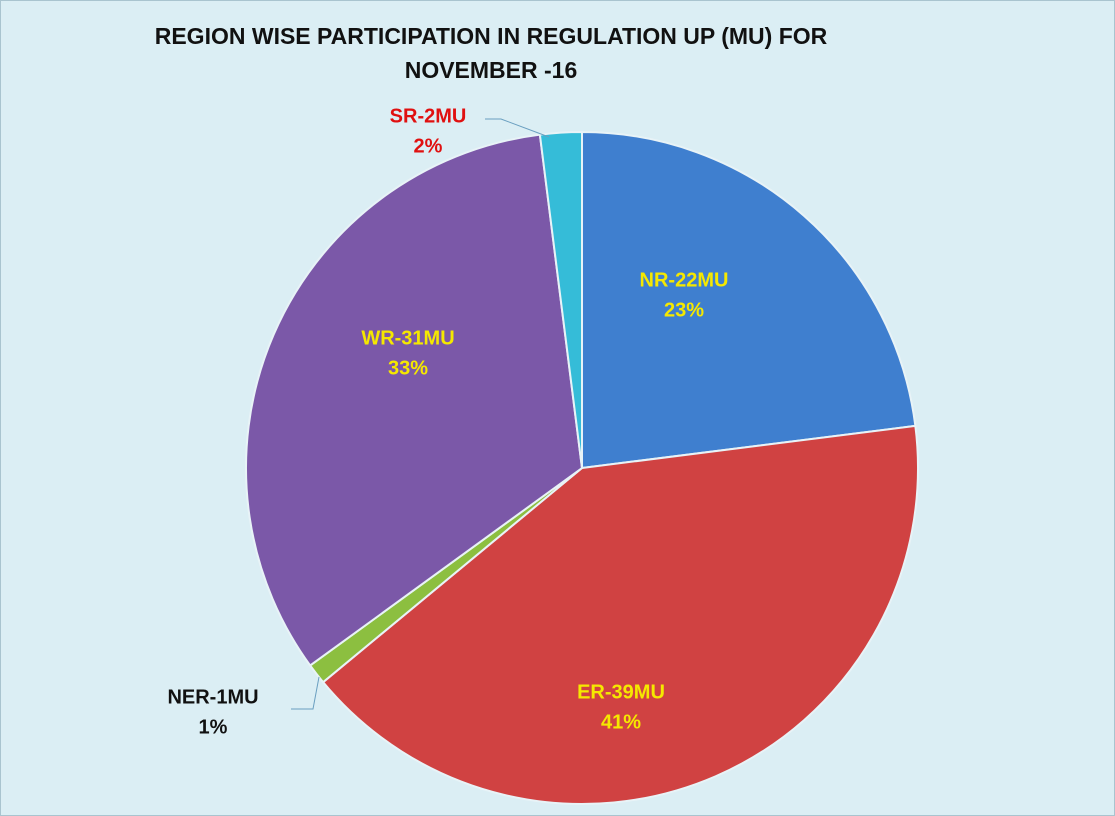 The width and height of the screenshot is (1115, 816). What do you see at coordinates (684, 310) in the screenshot?
I see `slice-value-label: 23%` at bounding box center [684, 310].